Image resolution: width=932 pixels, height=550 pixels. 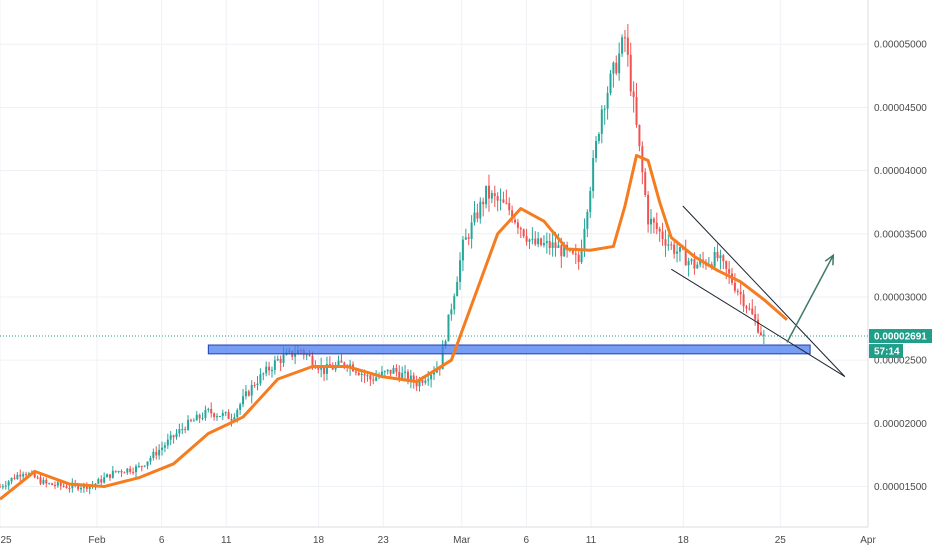 What do you see at coordinates (781, 540) in the screenshot?
I see `x-tick-label: 25` at bounding box center [781, 540].